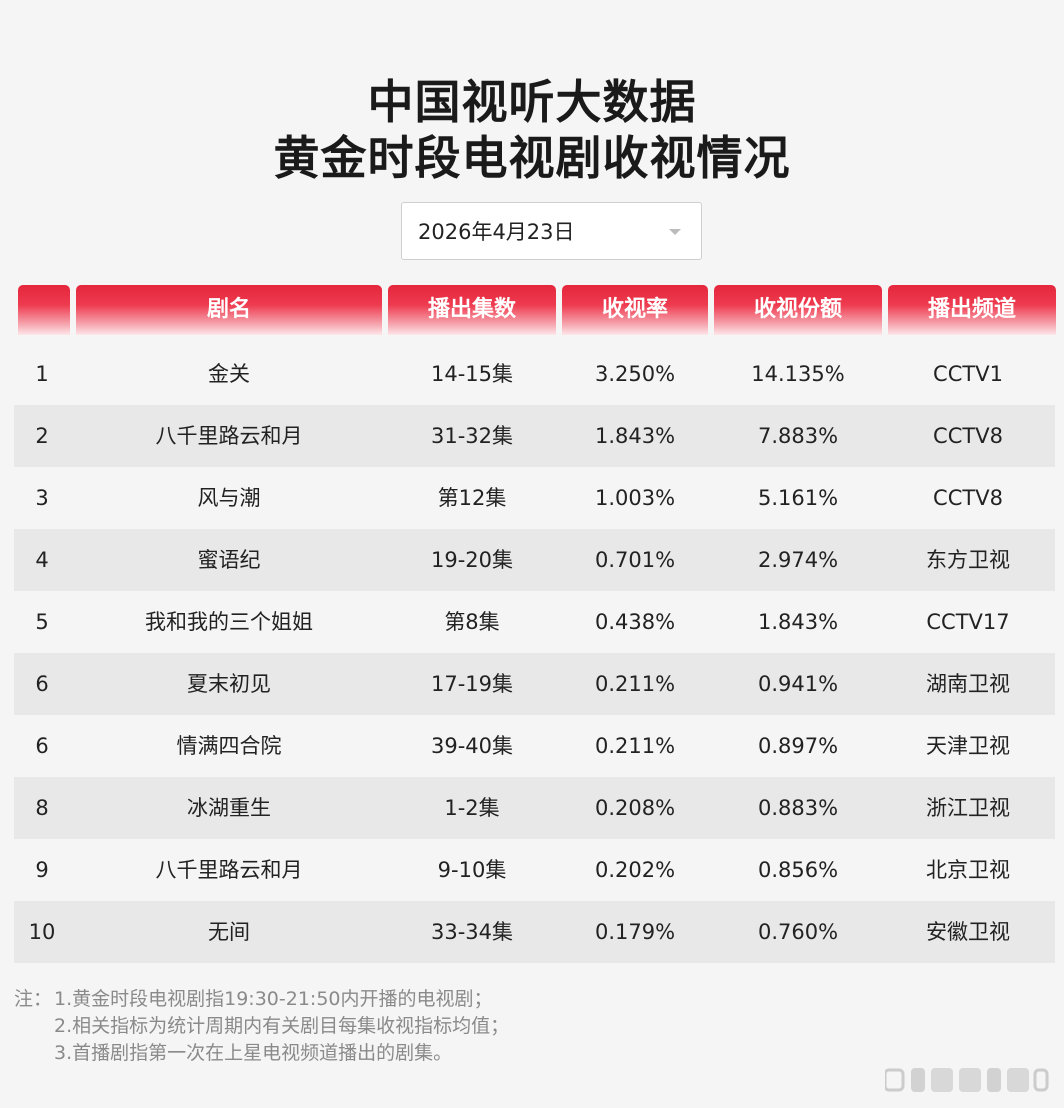 The height and width of the screenshot is (1108, 1064). What do you see at coordinates (229, 310) in the screenshot?
I see `column-header-drama-name: 剧名` at bounding box center [229, 310].